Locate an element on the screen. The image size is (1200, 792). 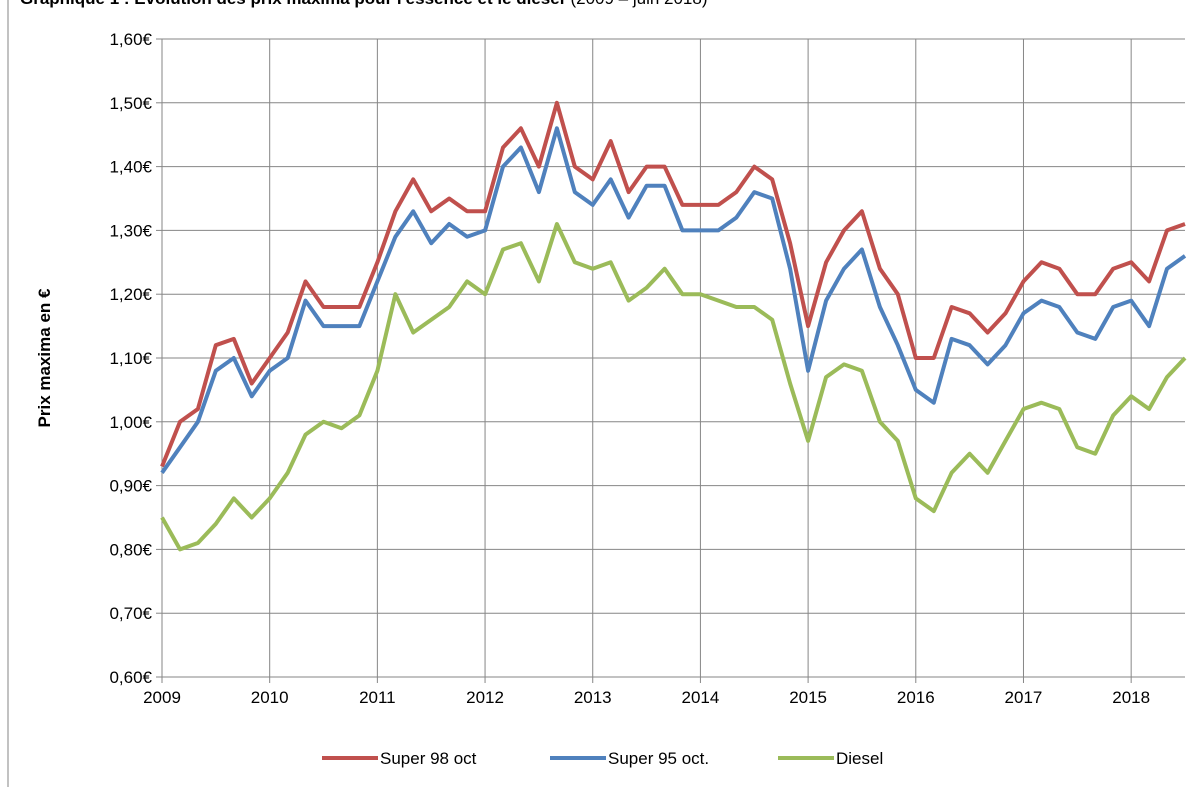
y-tick-label: 0,70€ is located at coordinates (130, 613).